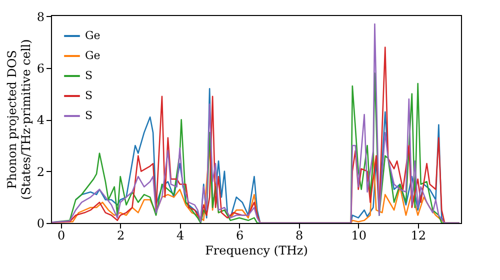 The height and width of the screenshot is (280, 500). Describe the element at coordinates (40, 17) in the screenshot. I see `y-tick-label: 8` at that location.